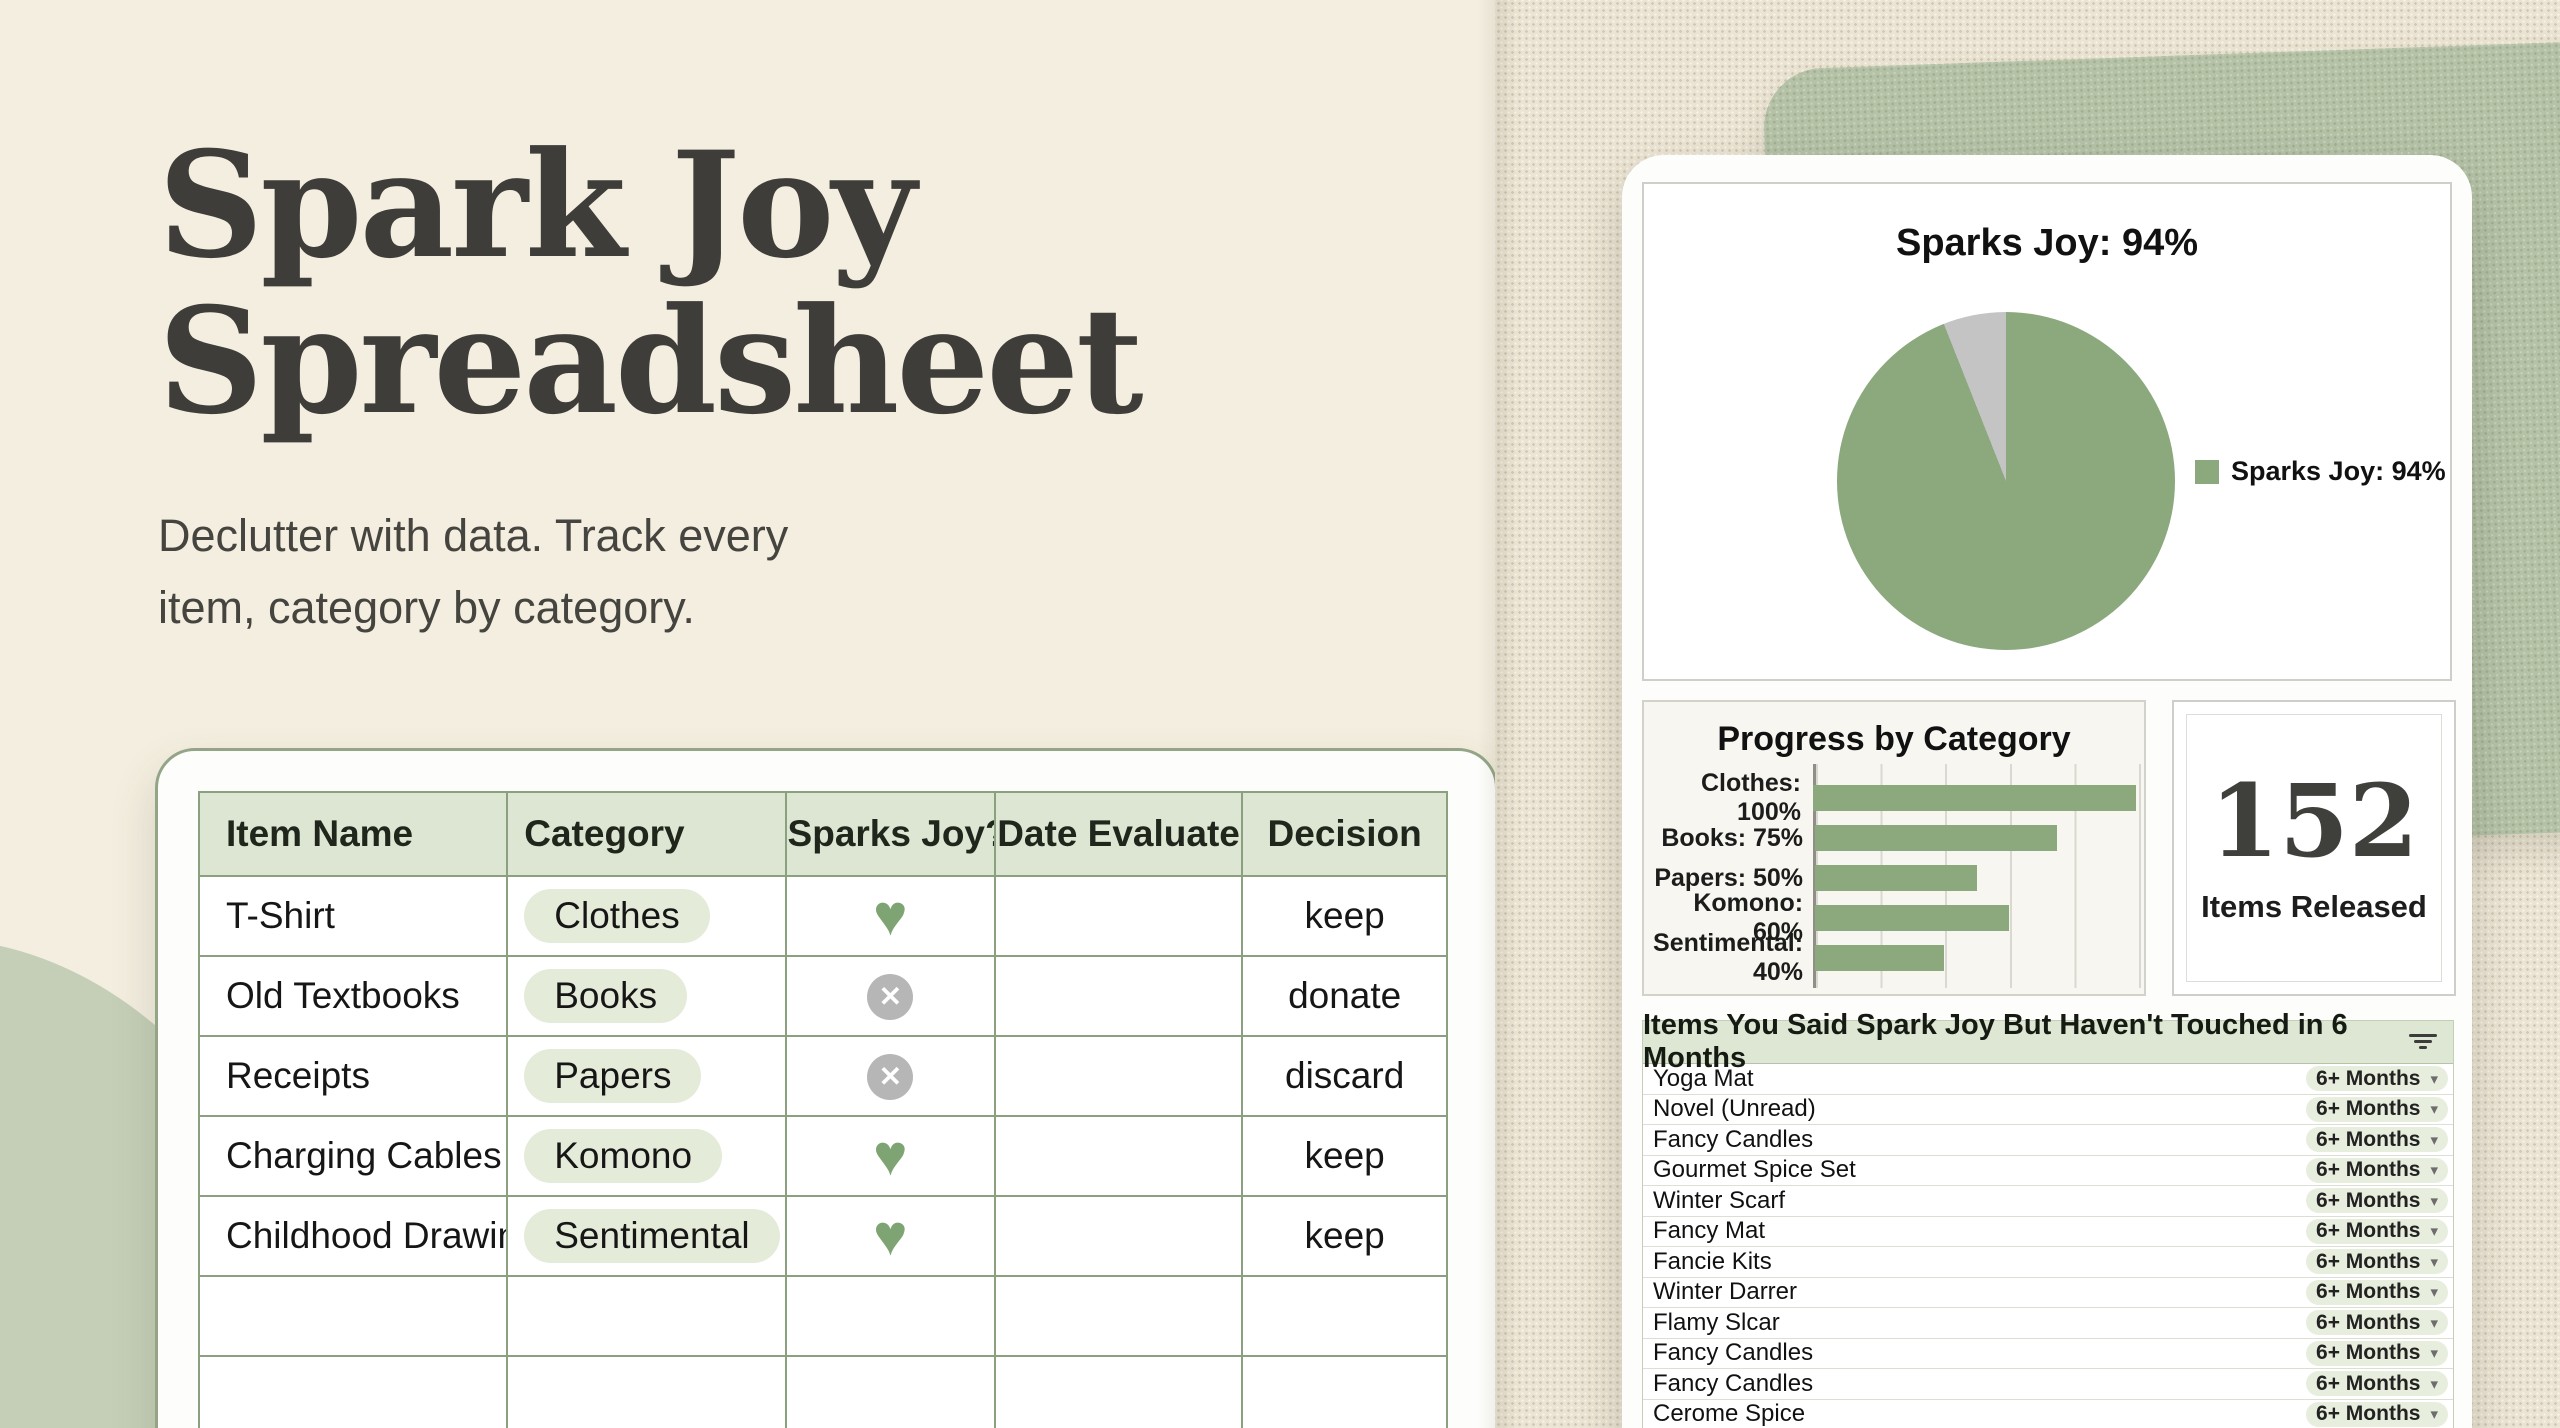 Image resolution: width=2560 pixels, height=1428 pixels. Describe the element at coordinates (537, 205) in the screenshot. I see `page-title-line1: Spark Joy` at that location.